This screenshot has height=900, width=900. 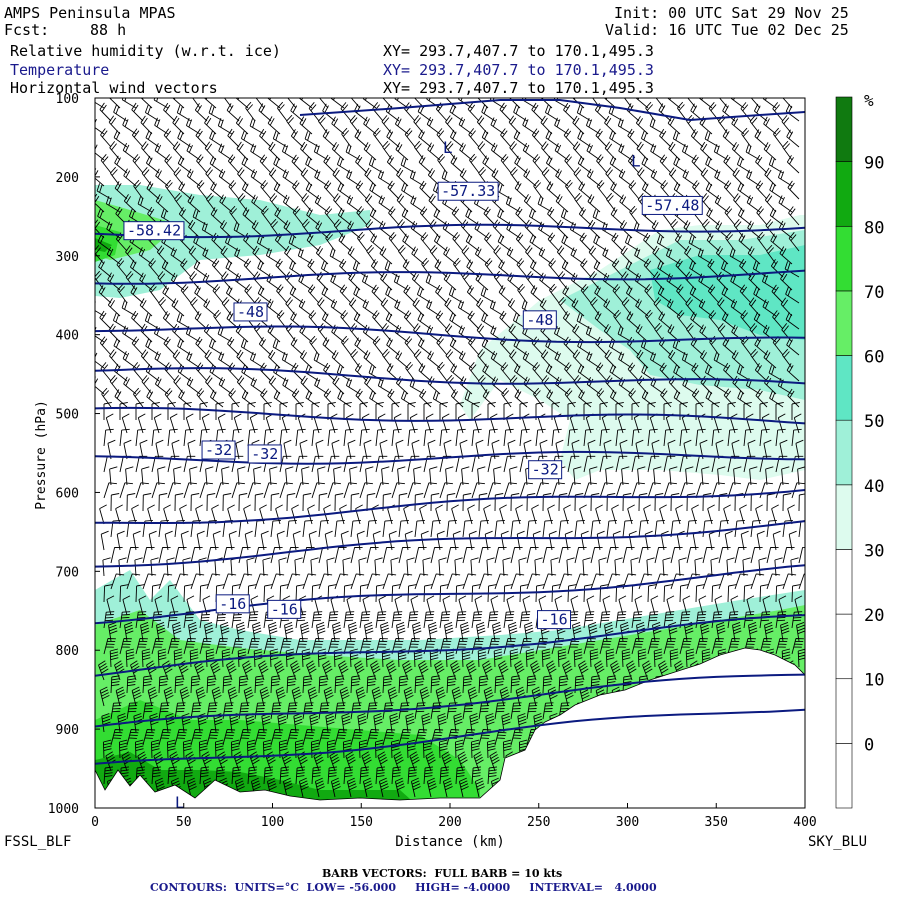 What do you see at coordinates (874, 551) in the screenshot?
I see `colorbar-tick-label: 30` at bounding box center [874, 551].